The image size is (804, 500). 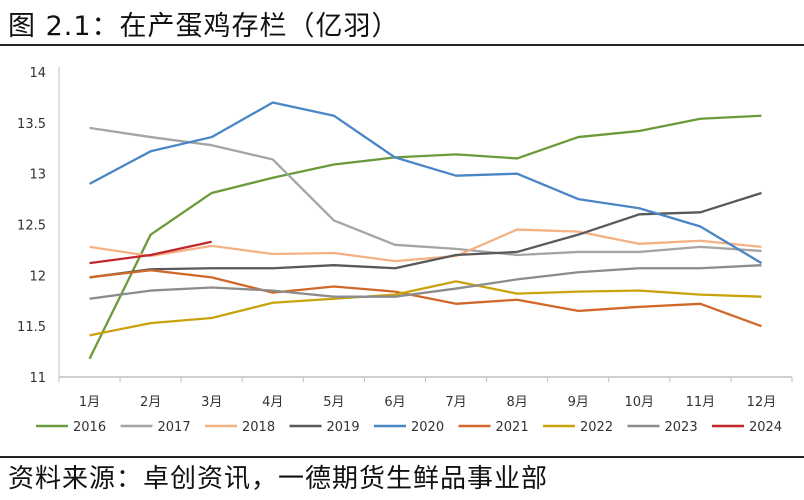 I want to click on legend-label: 2023, so click(x=681, y=427).